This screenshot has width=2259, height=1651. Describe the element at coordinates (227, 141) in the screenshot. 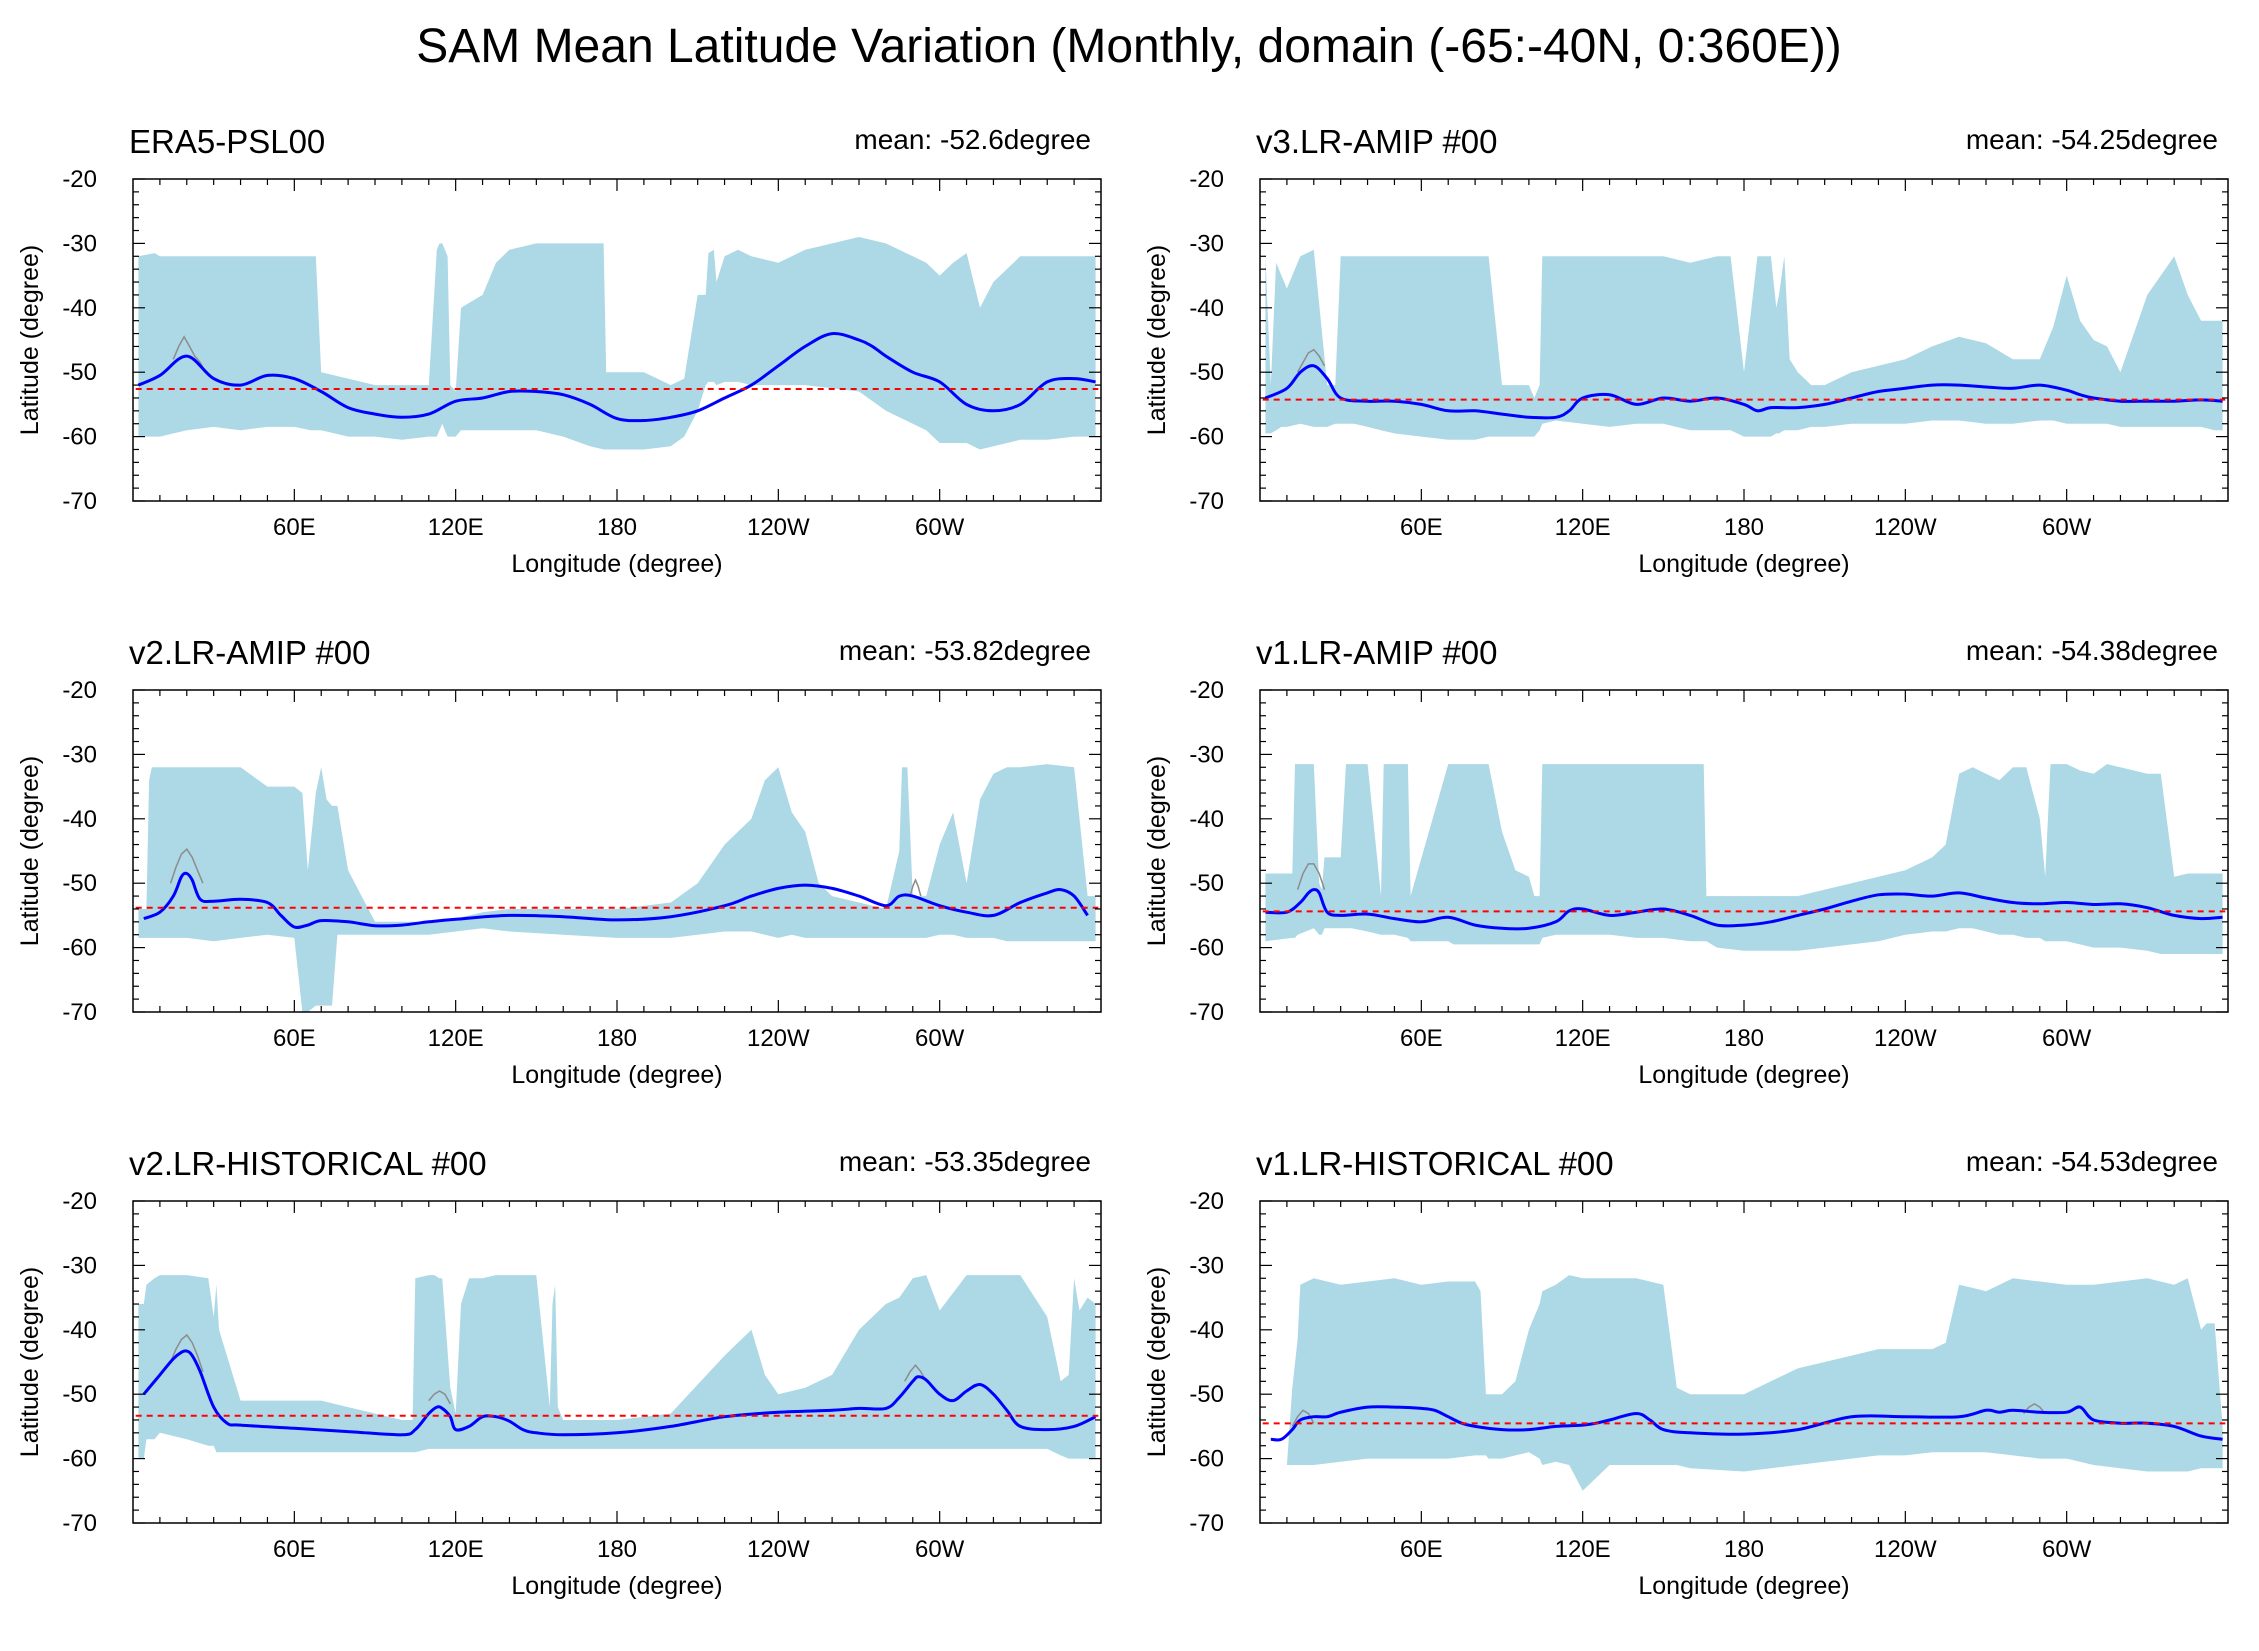

I see `panel-title: ERA5-PSL00` at that location.